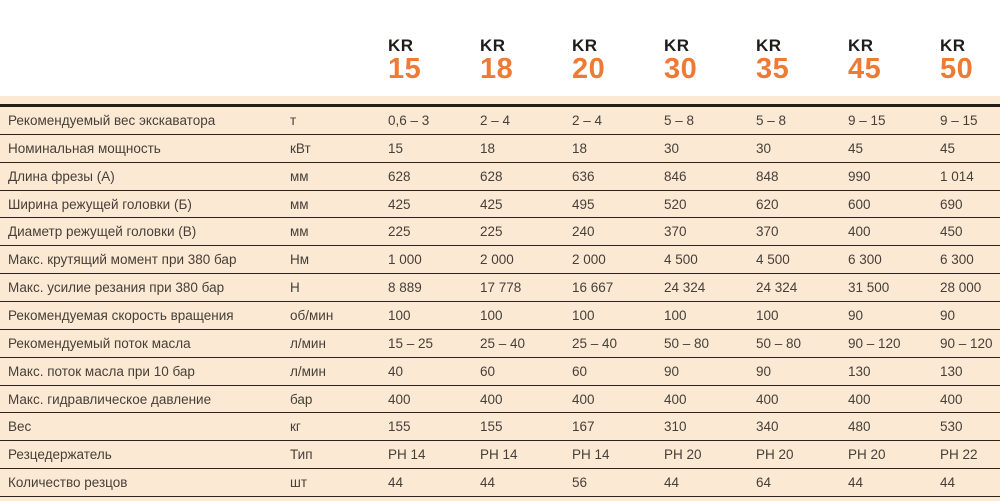 The width and height of the screenshot is (1000, 501). I want to click on row-value: 425, so click(491, 204).